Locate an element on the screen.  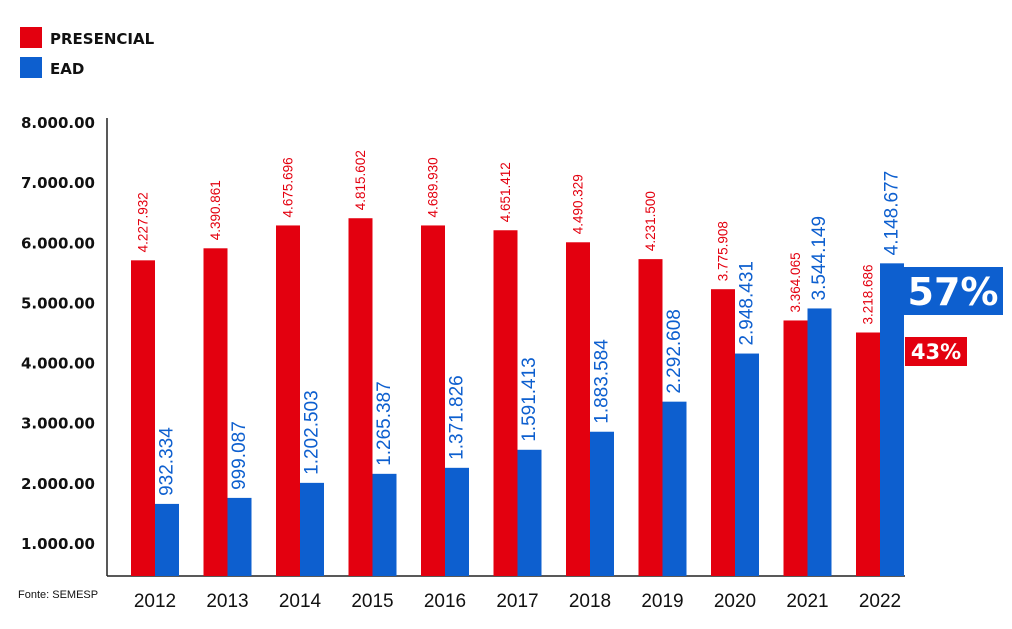
badge-presencial: 43% is located at coordinates (936, 351).